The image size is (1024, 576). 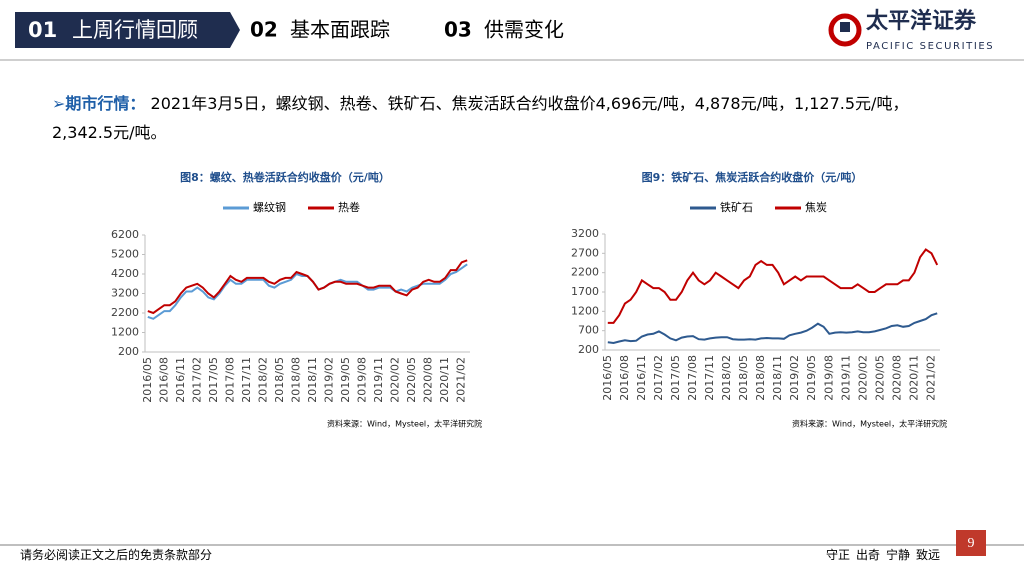 I want to click on logo-name: 太平洋证券, so click(x=921, y=21).